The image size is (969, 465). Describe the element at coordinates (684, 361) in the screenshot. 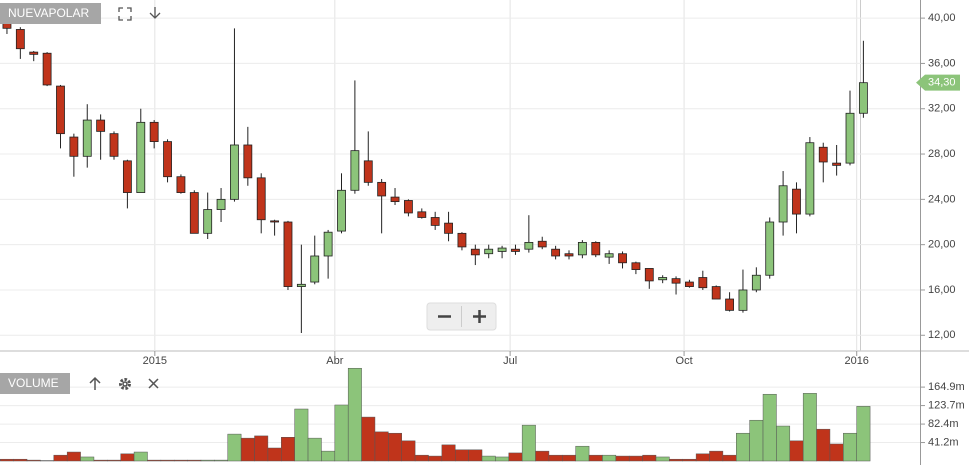

I see `x-tick-label: Oct` at that location.